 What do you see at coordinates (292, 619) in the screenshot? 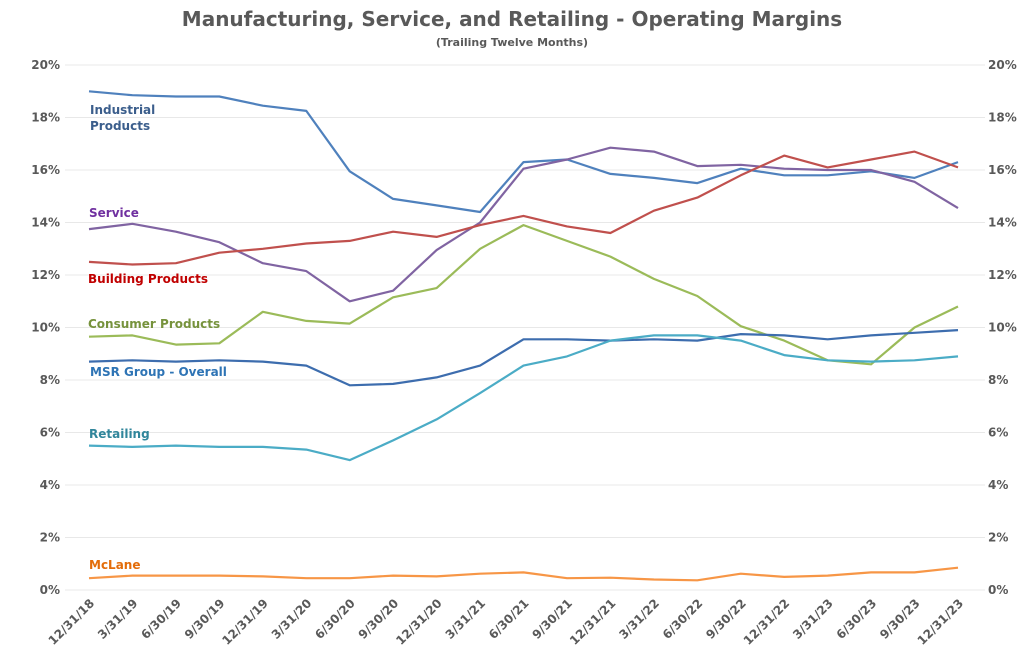
I see `x-tick-label: 3/31/20` at bounding box center [292, 619].